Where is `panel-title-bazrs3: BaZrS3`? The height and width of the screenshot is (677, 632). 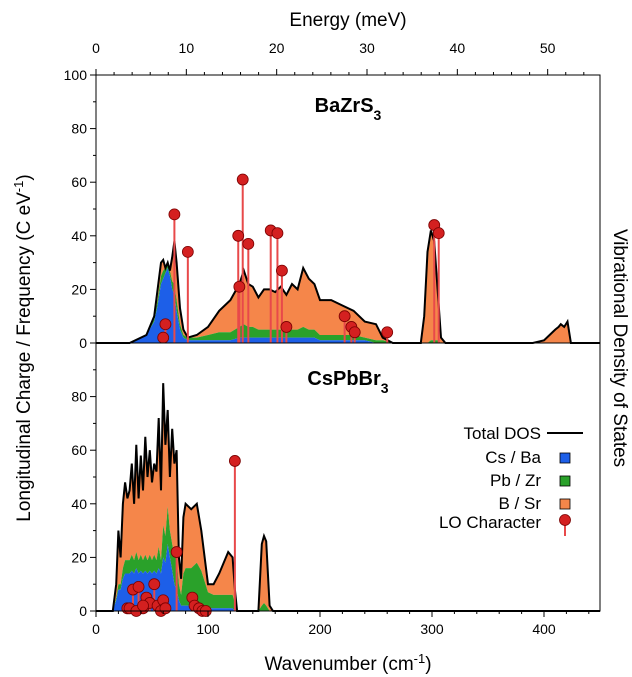 panel-title-bazrs3: BaZrS3 is located at coordinates (348, 109).